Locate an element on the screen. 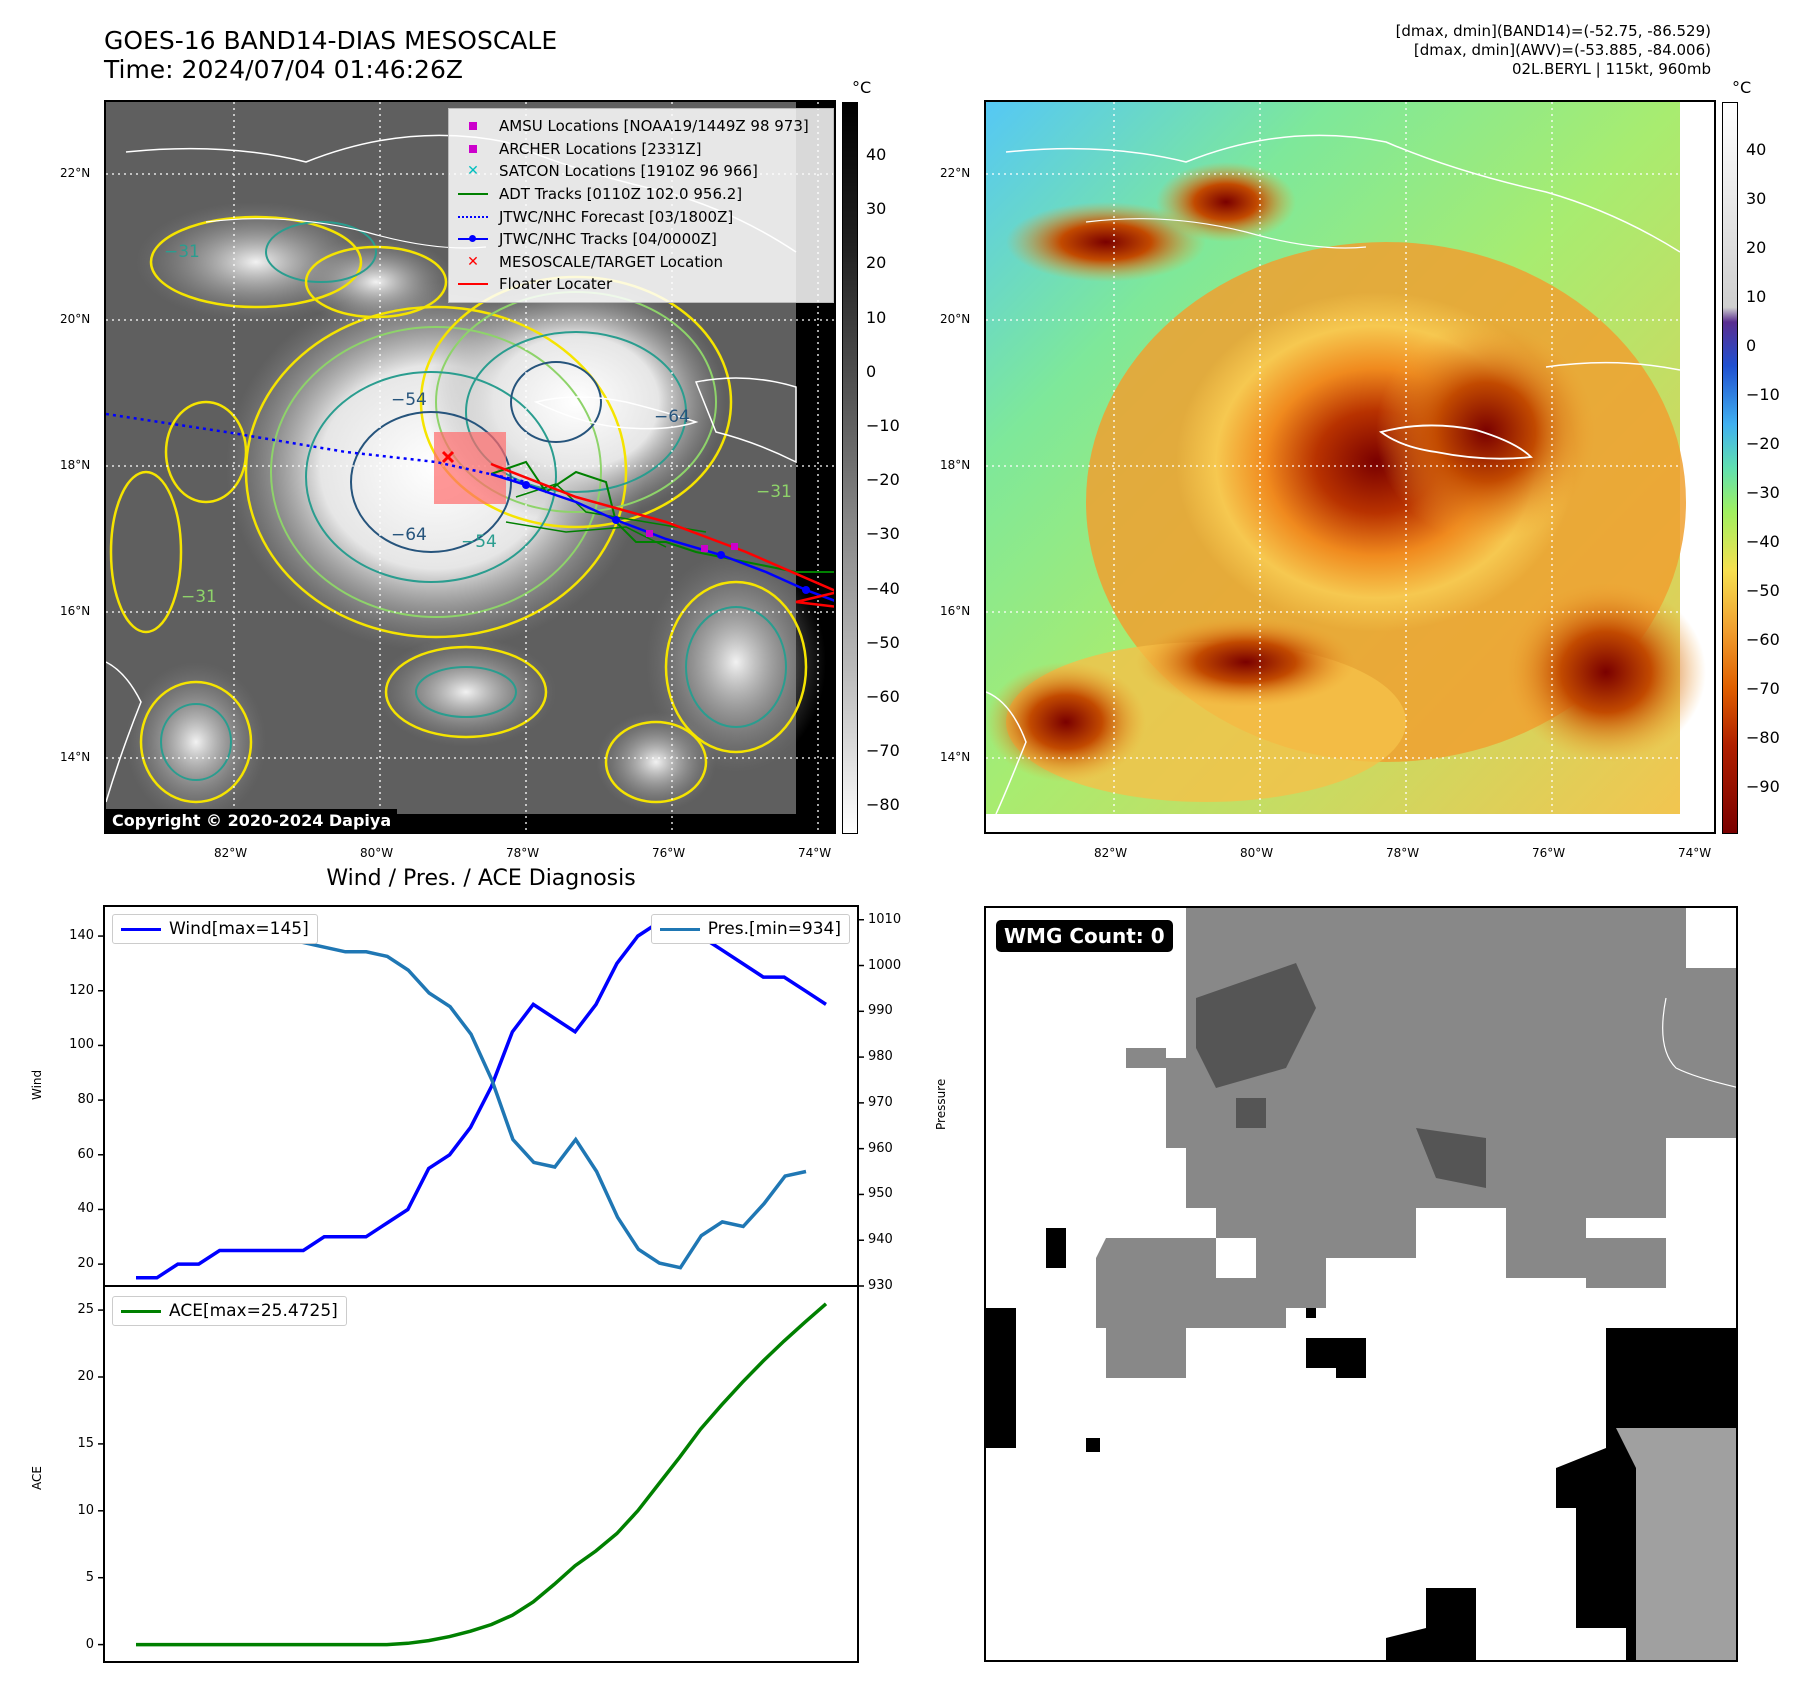 The image size is (1797, 1690). colorbar-tick-label: 30 is located at coordinates (876, 209).